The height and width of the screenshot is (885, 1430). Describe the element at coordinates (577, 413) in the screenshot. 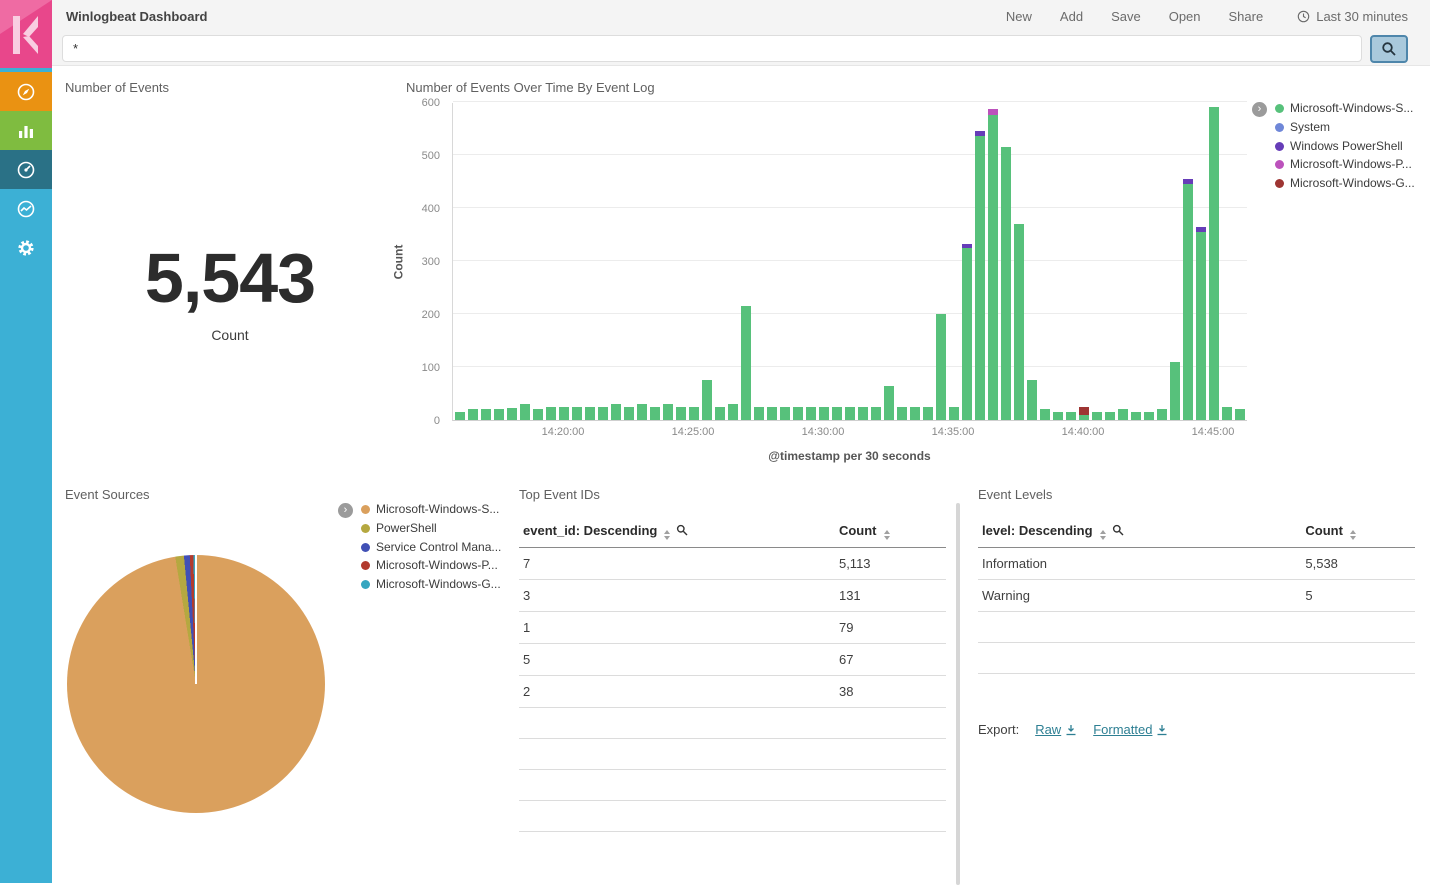

I see `bar-14:20:30` at that location.